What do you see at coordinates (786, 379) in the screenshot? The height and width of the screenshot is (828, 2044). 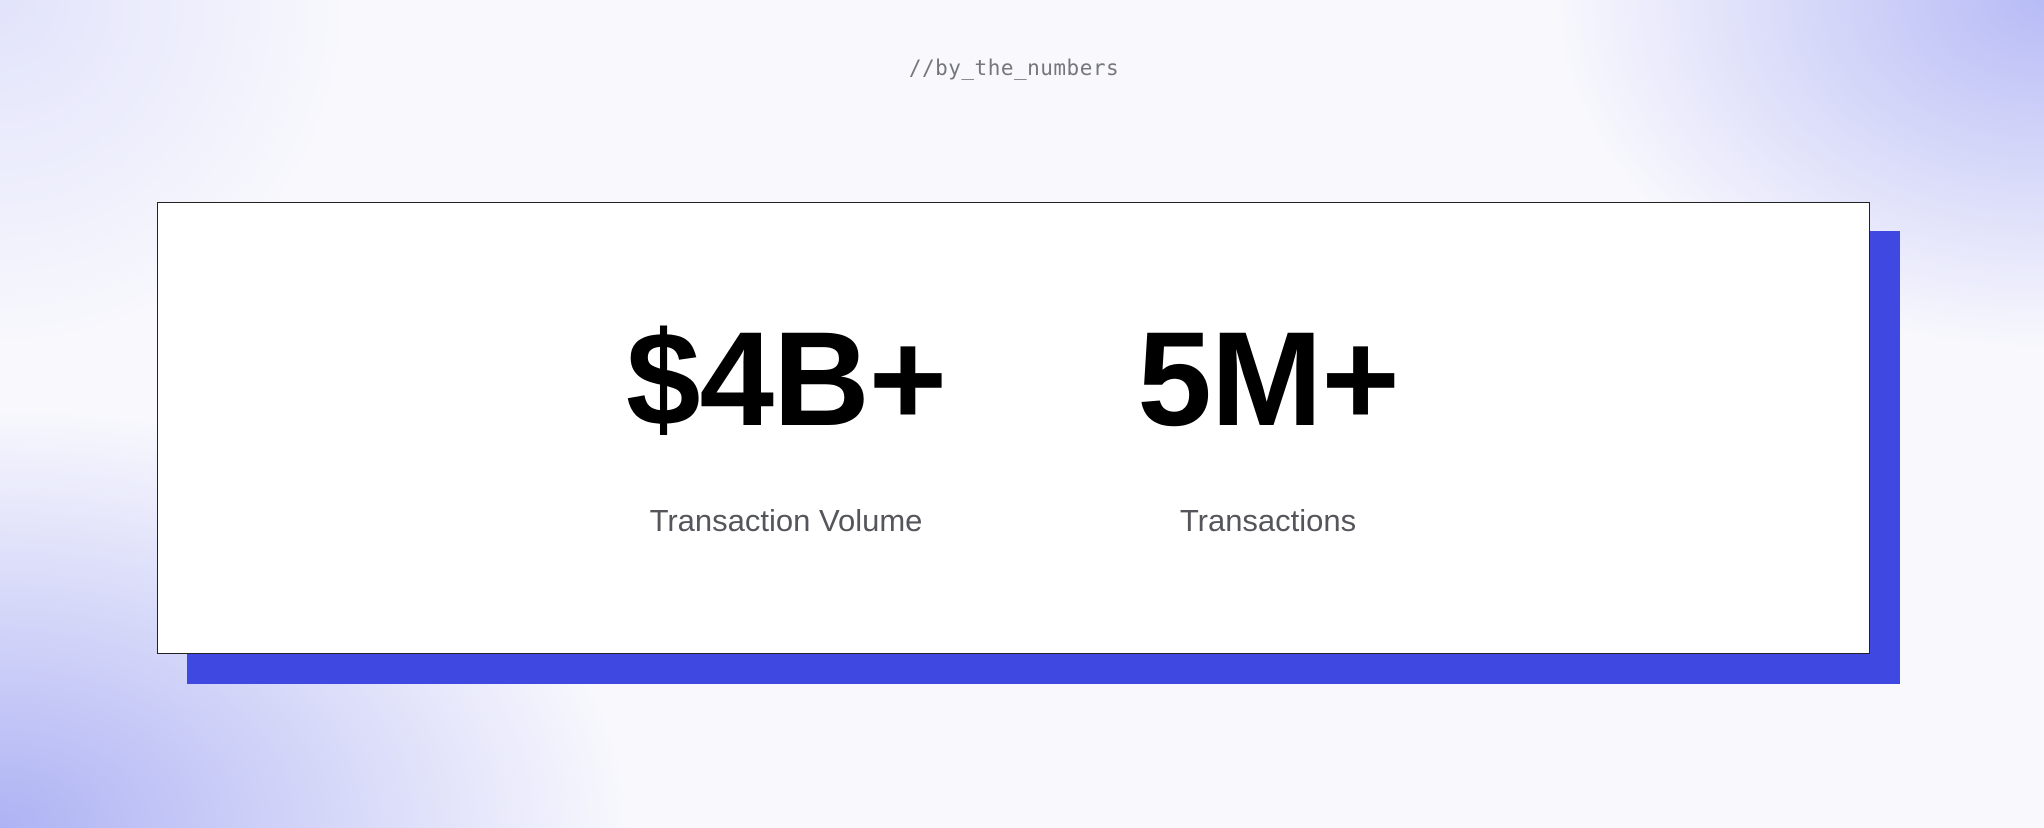 I see `stat-value: $4B+` at bounding box center [786, 379].